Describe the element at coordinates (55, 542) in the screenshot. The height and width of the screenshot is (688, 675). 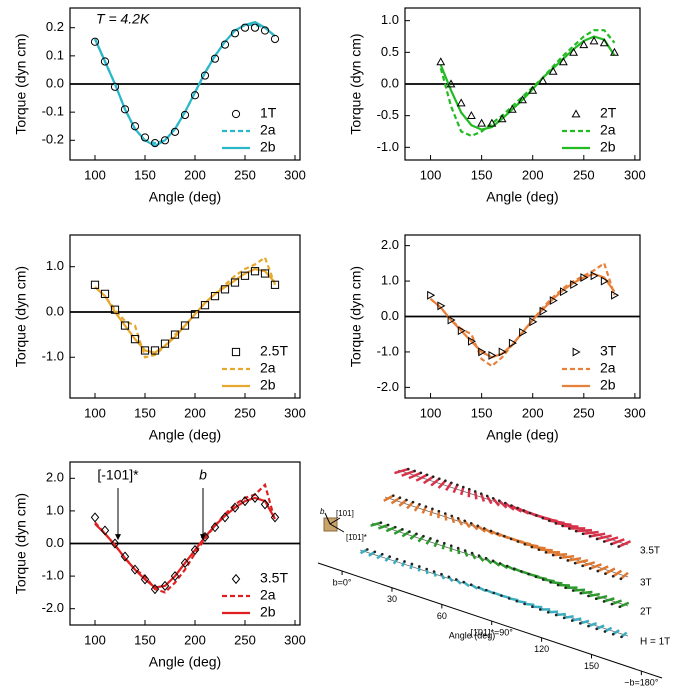
I see `y-tick-label: 0.0` at that location.